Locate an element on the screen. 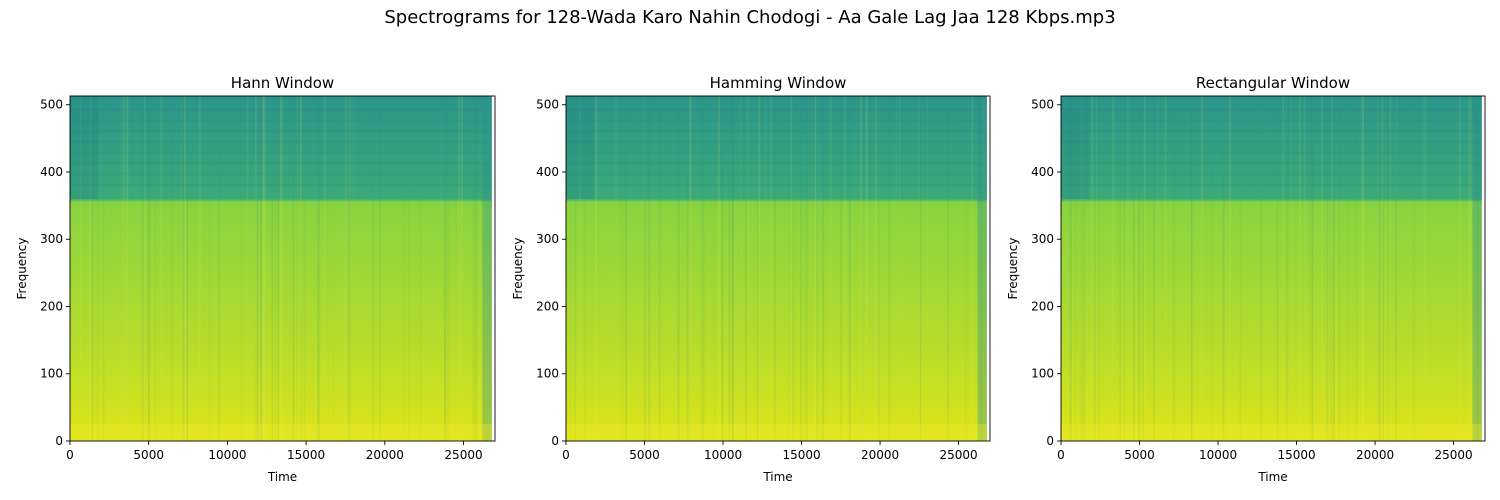 The image size is (1500, 500). subplot-title: Hamming Window is located at coordinates (778, 83).